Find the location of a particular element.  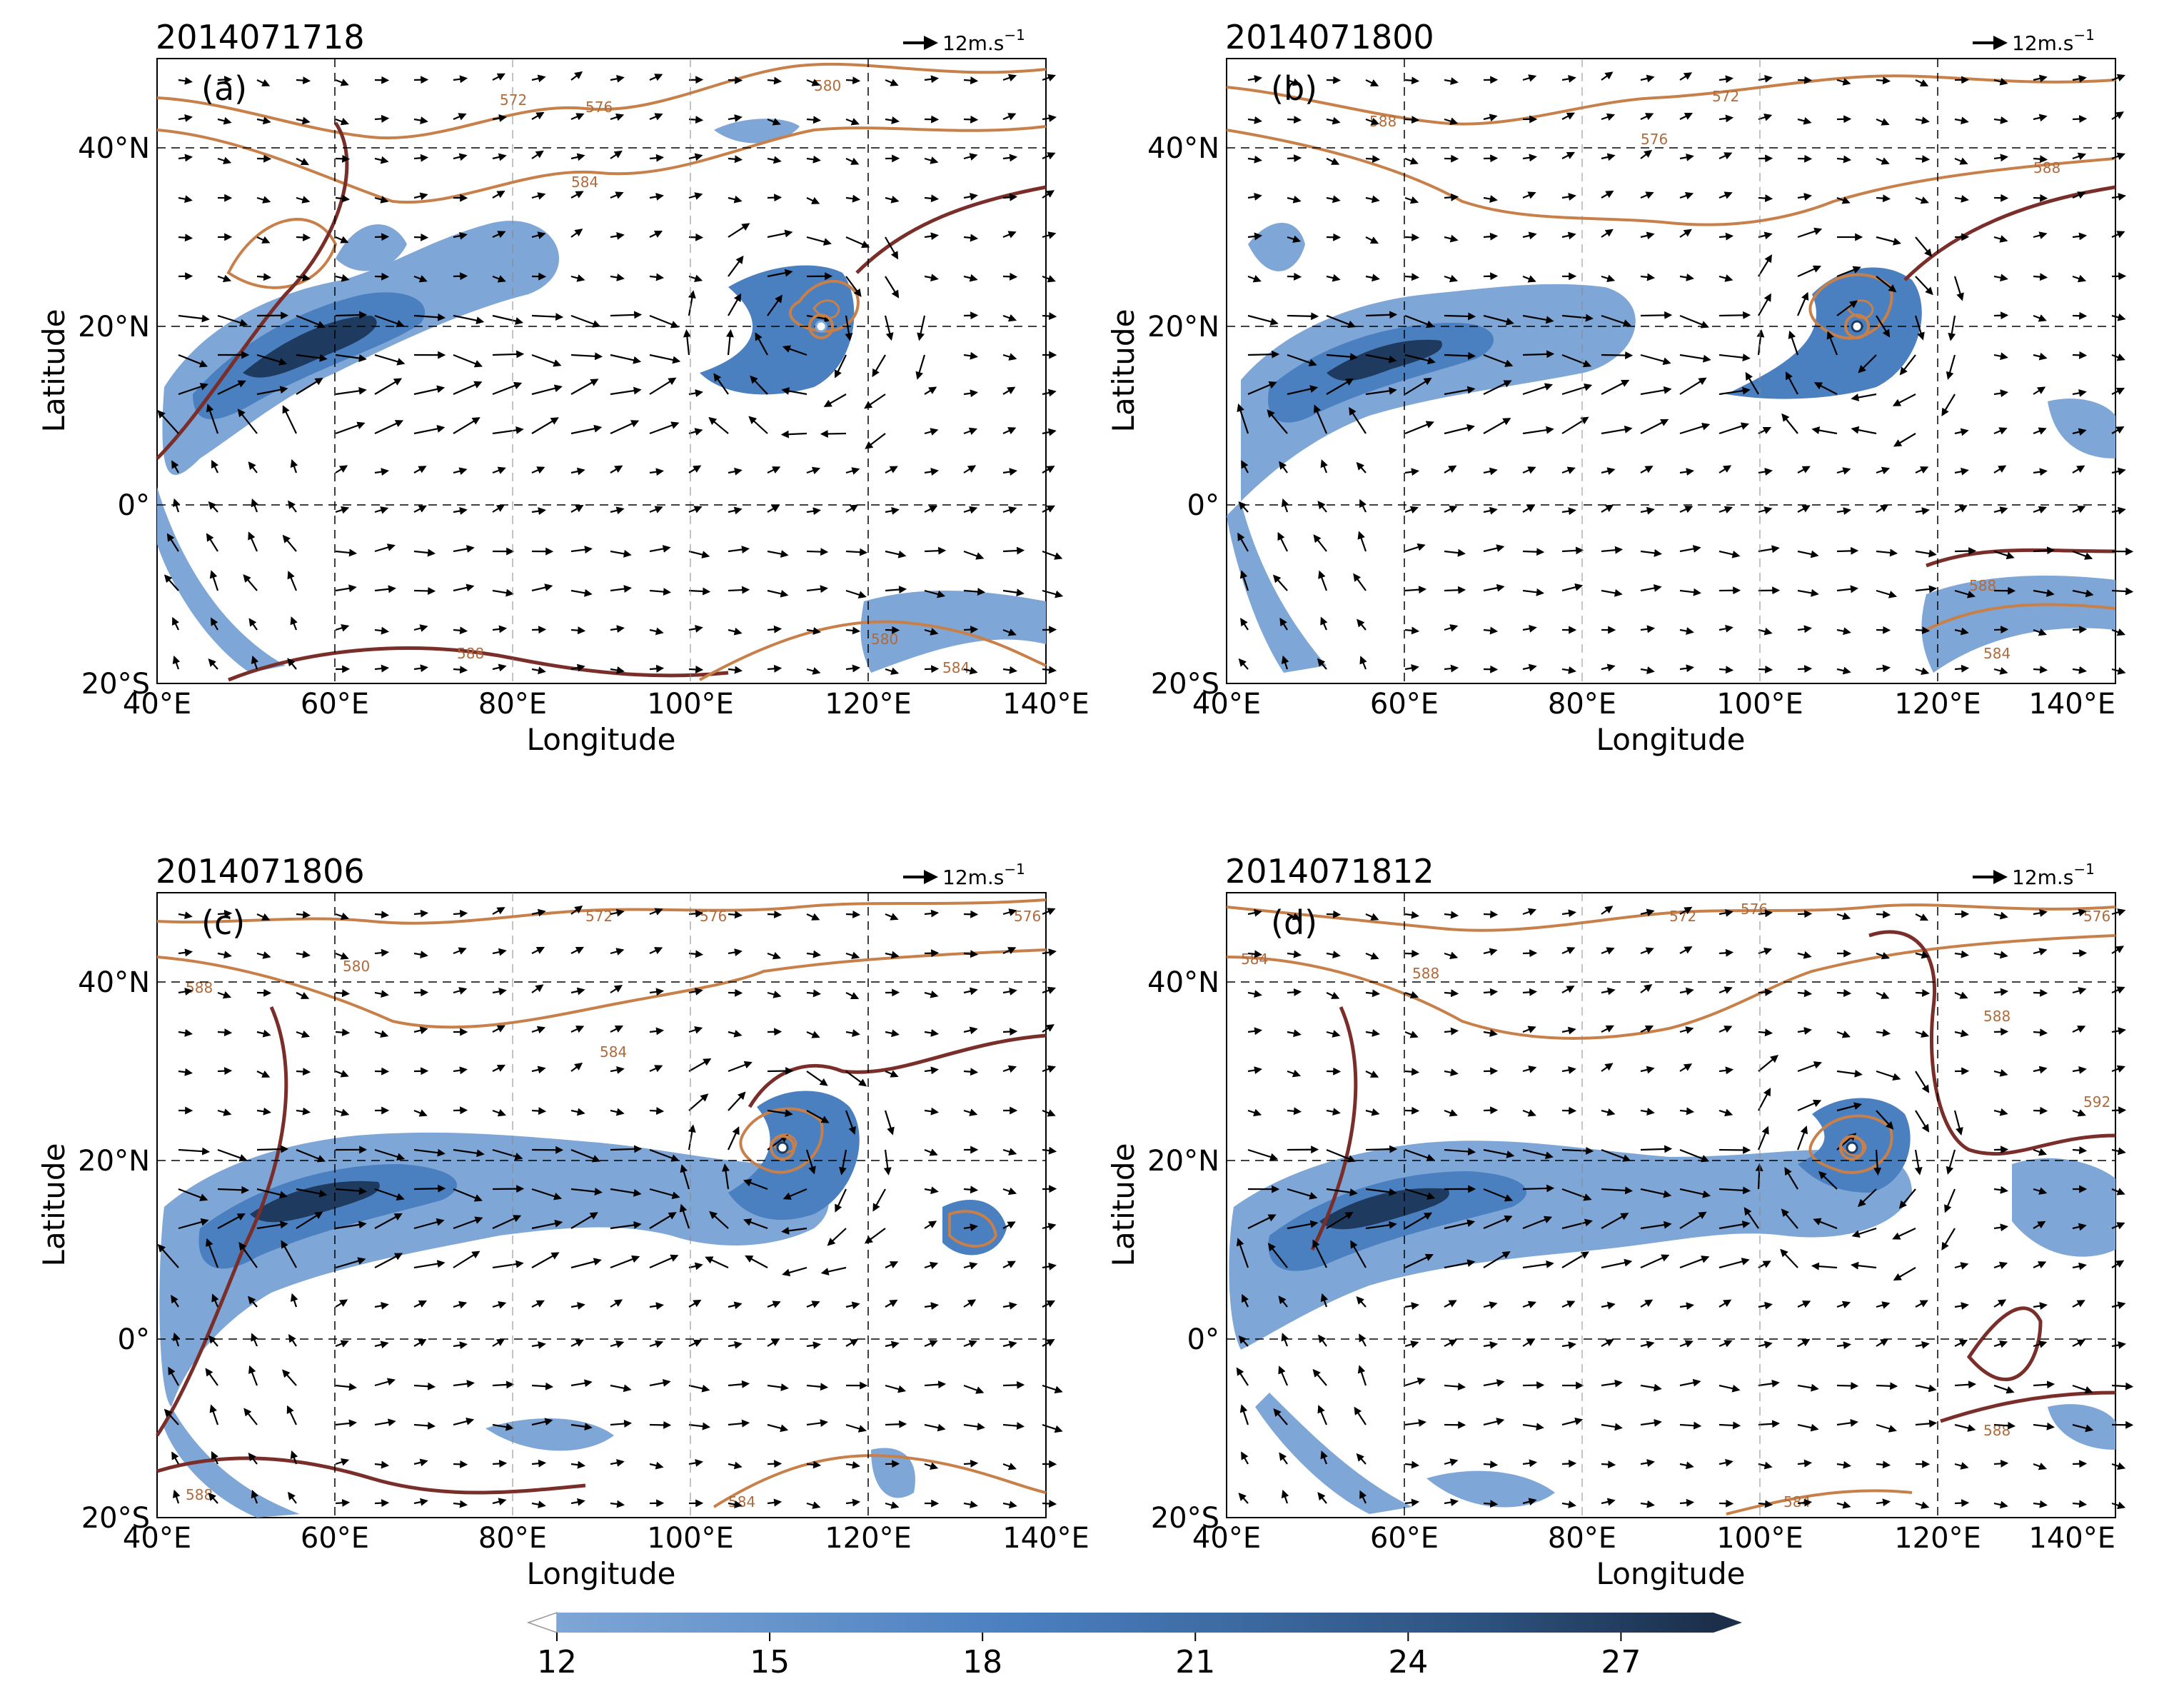

vector-scale: 12m.s−1 is located at coordinates (2034, 40).